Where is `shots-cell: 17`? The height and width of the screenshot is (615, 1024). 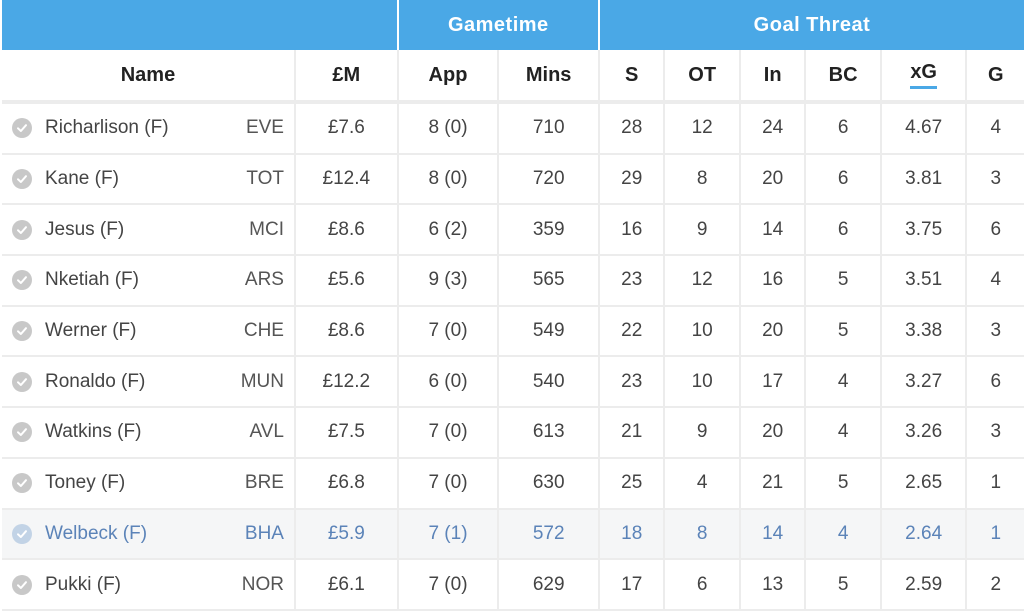
shots-cell: 17 is located at coordinates (632, 585).